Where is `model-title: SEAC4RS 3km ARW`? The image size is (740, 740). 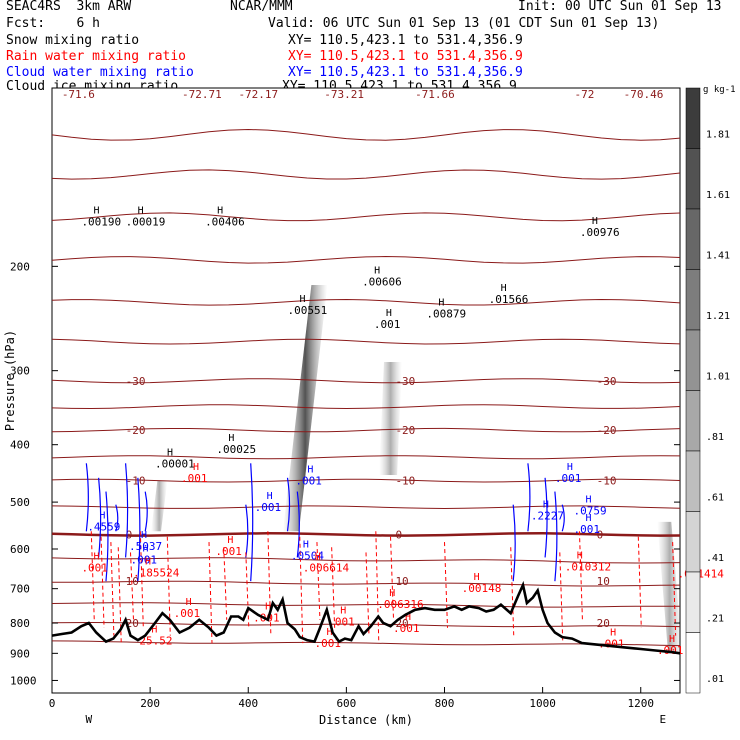 model-title: SEAC4RS 3km ARW is located at coordinates (69, 7).